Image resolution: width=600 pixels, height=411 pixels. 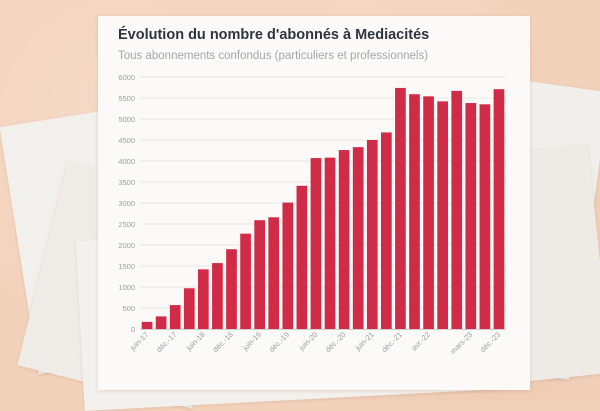 What do you see at coordinates (223, 342) in the screenshot?
I see `x-tick-label: déc.-18` at bounding box center [223, 342].